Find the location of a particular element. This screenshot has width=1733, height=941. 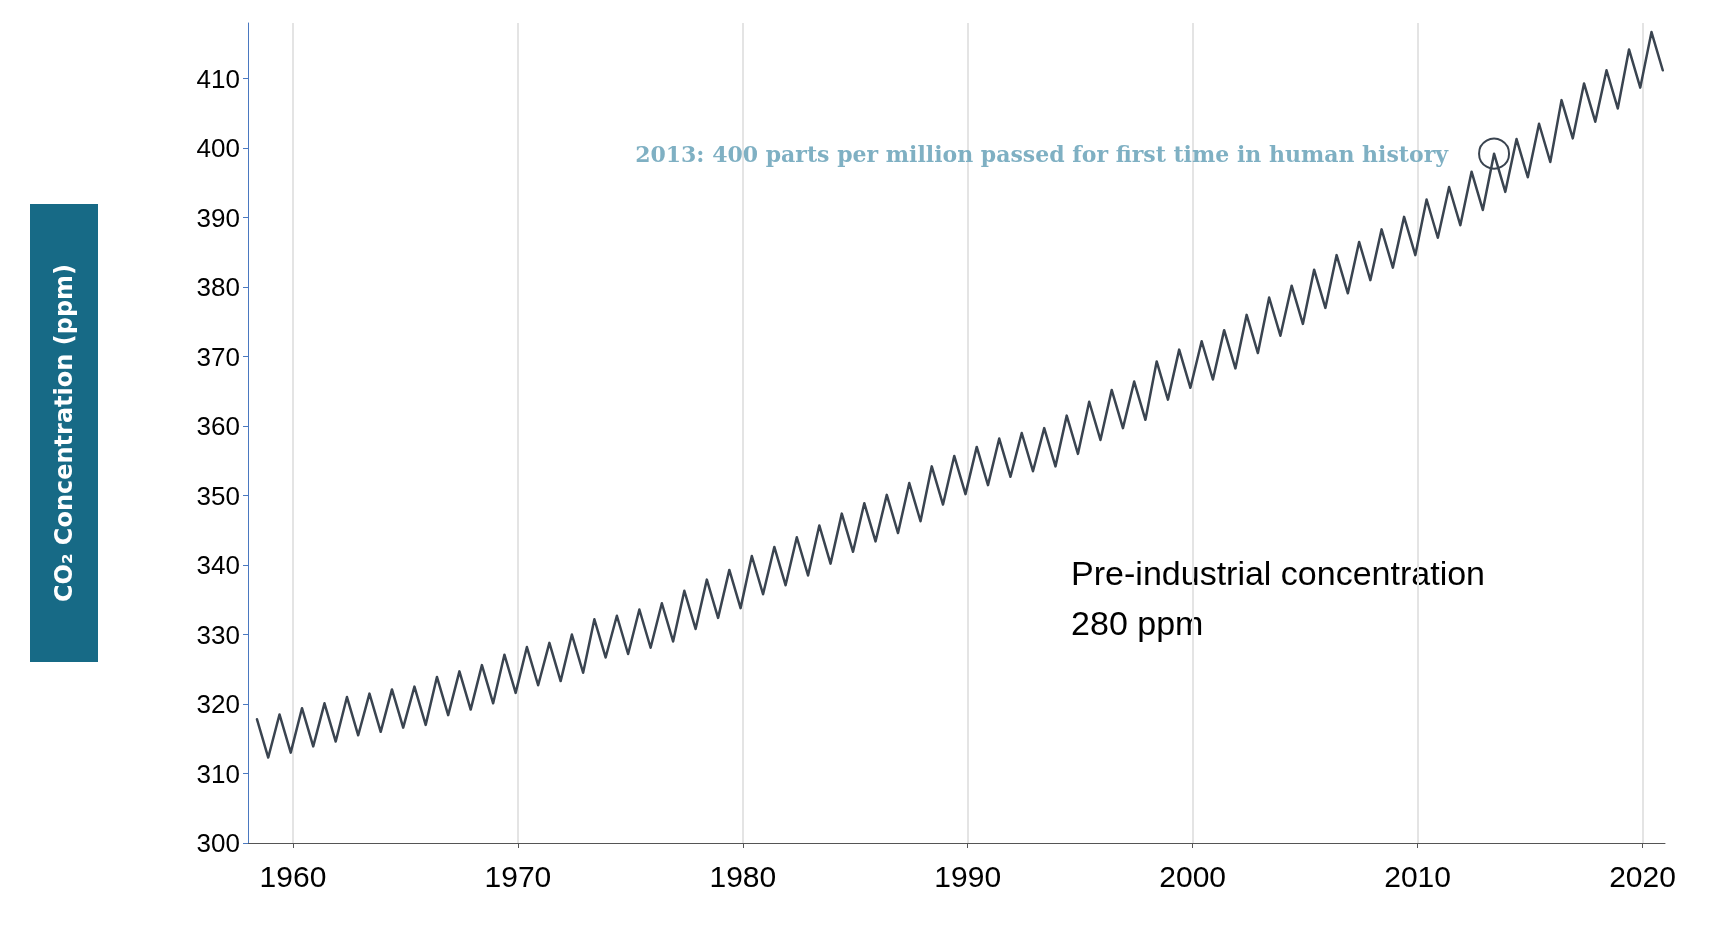

annotation: 2013: 400 parts per million passed for first time in human history is located at coordinates (1042, 153).